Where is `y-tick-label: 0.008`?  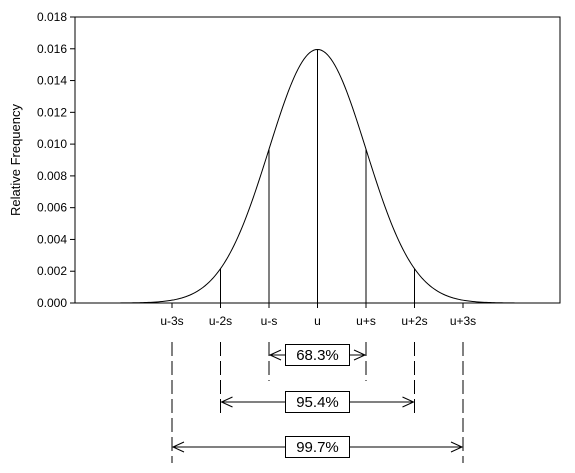
y-tick-label: 0.008 is located at coordinates (52, 176).